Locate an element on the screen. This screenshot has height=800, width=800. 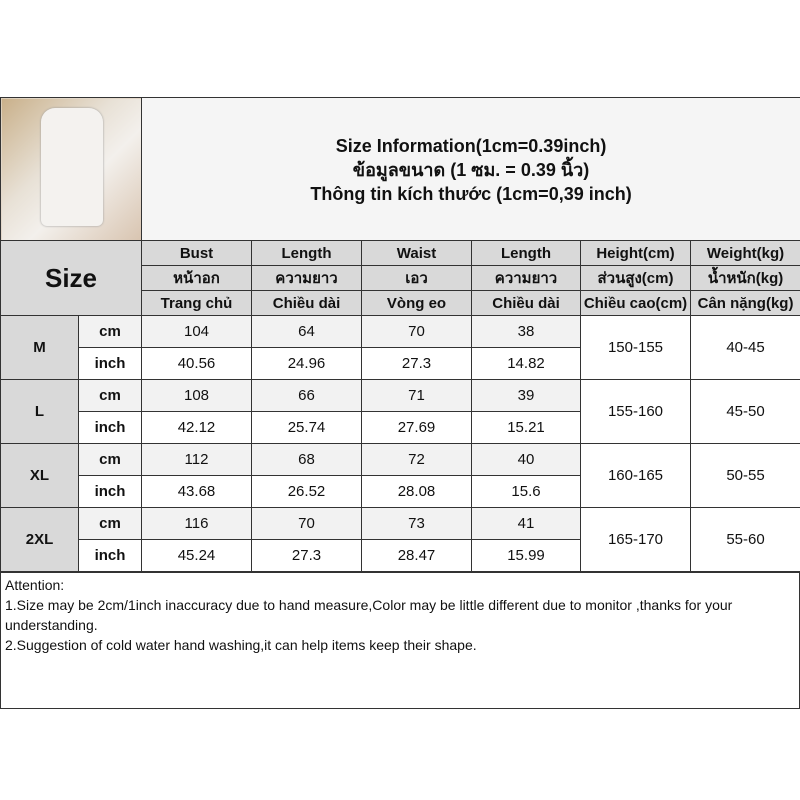
title-vi: Thông tin kích thước (1cm=0,39 inch) is located at coordinates (471, 194).